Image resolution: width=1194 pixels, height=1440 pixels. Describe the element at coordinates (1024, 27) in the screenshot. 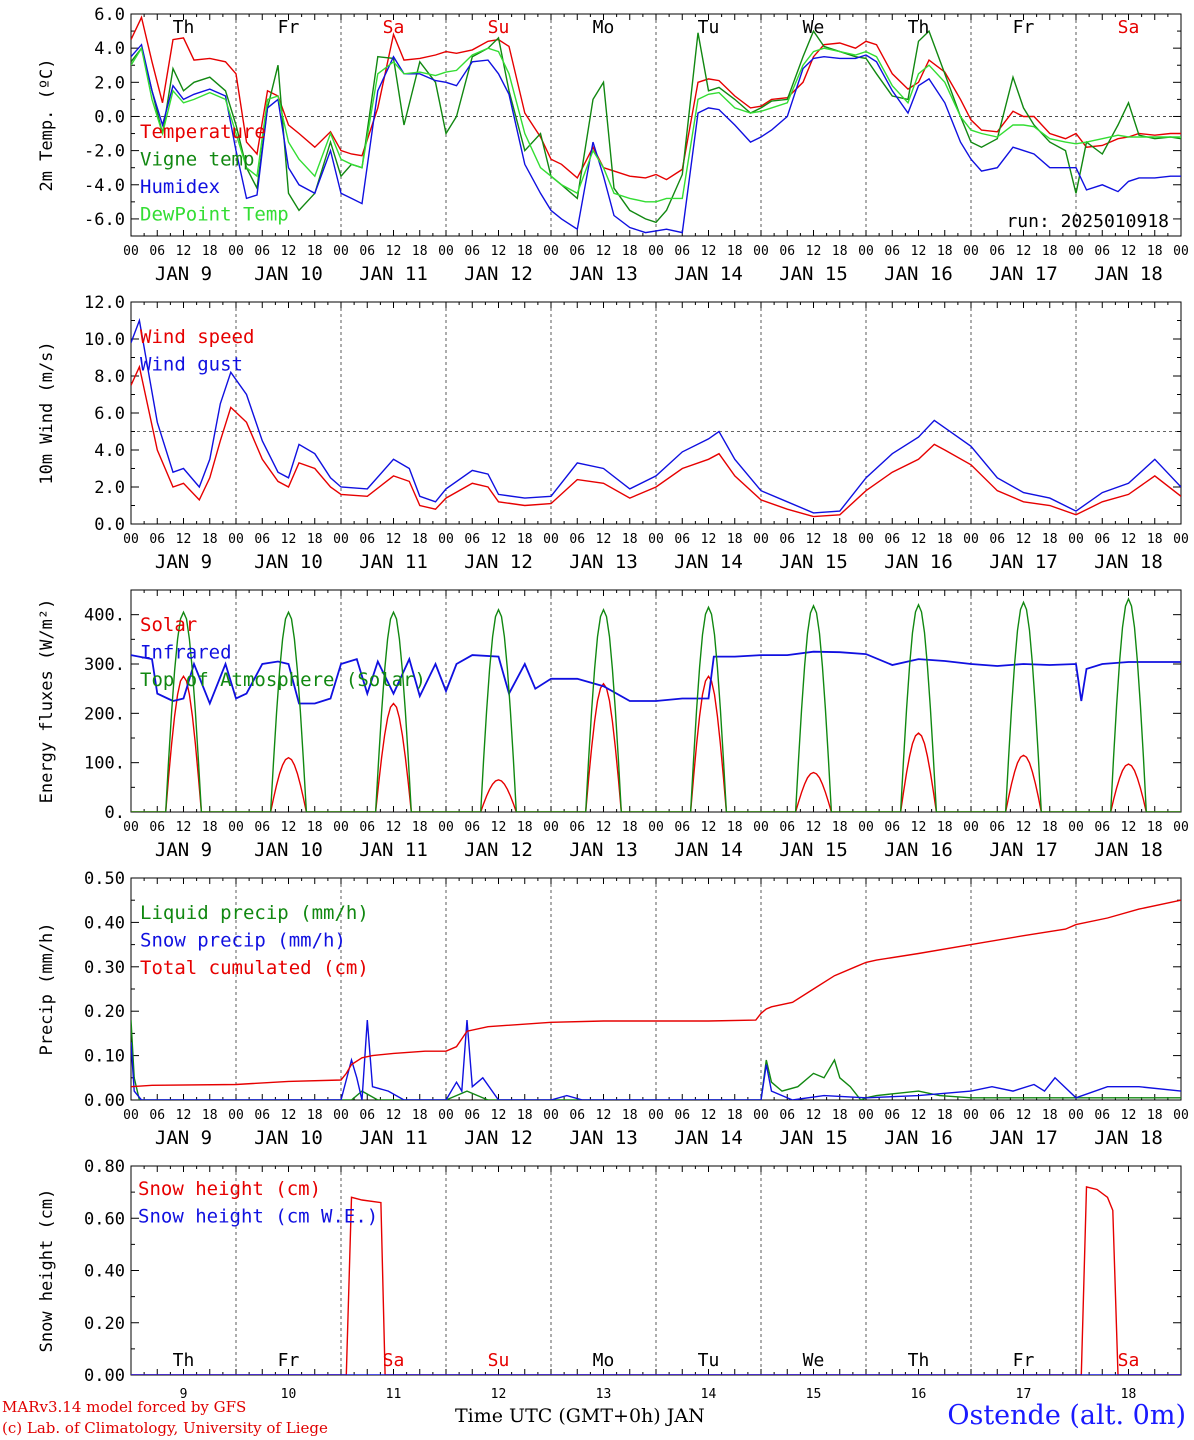

I see `weekday-label: Fr` at that location.